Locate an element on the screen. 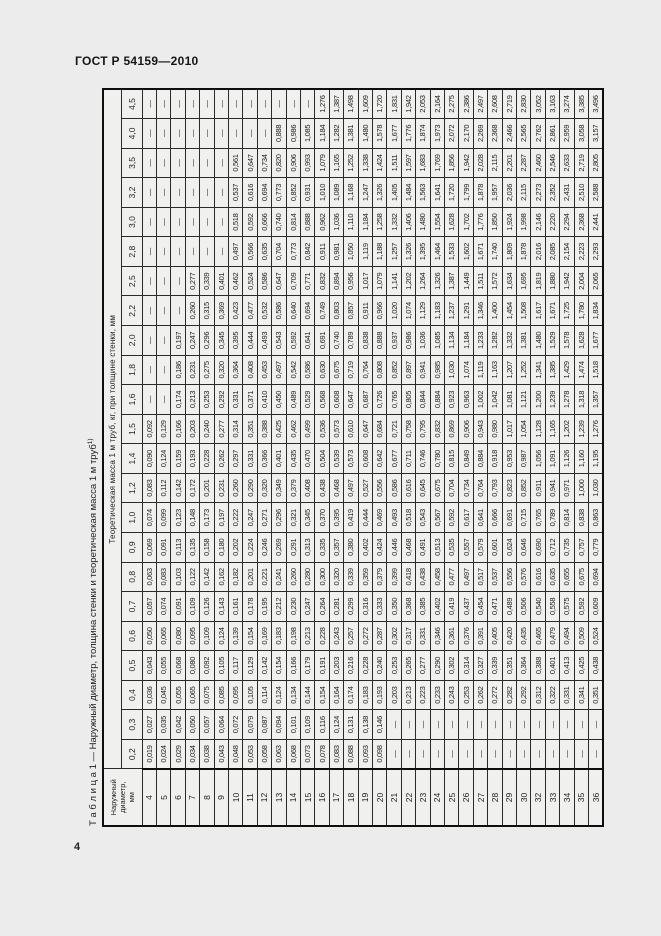 This screenshot has height=936, width=661. mass-value-cell: 1,074 is located at coordinates (466, 370).